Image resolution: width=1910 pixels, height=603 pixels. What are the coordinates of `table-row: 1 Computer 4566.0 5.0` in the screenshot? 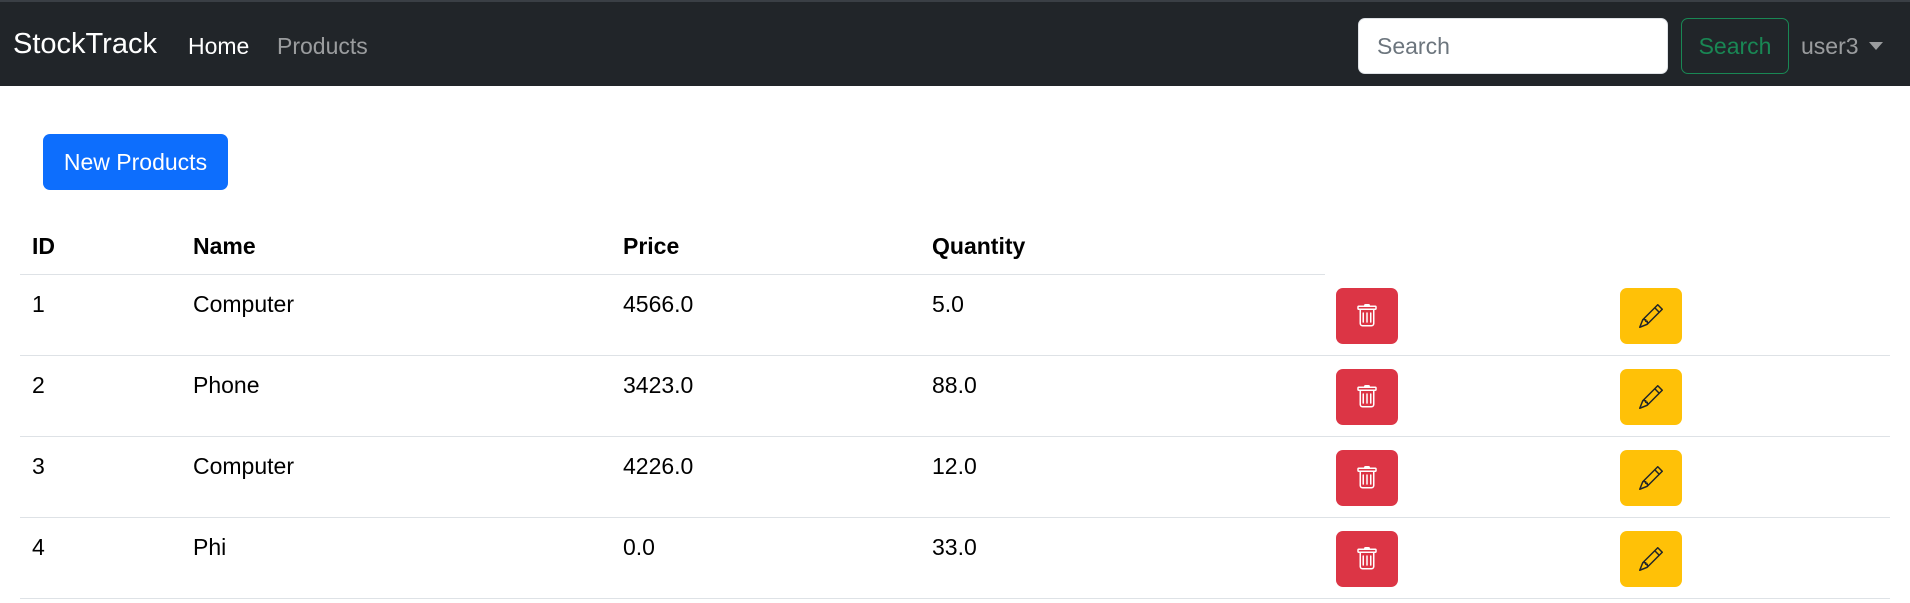 It's located at (955, 315).